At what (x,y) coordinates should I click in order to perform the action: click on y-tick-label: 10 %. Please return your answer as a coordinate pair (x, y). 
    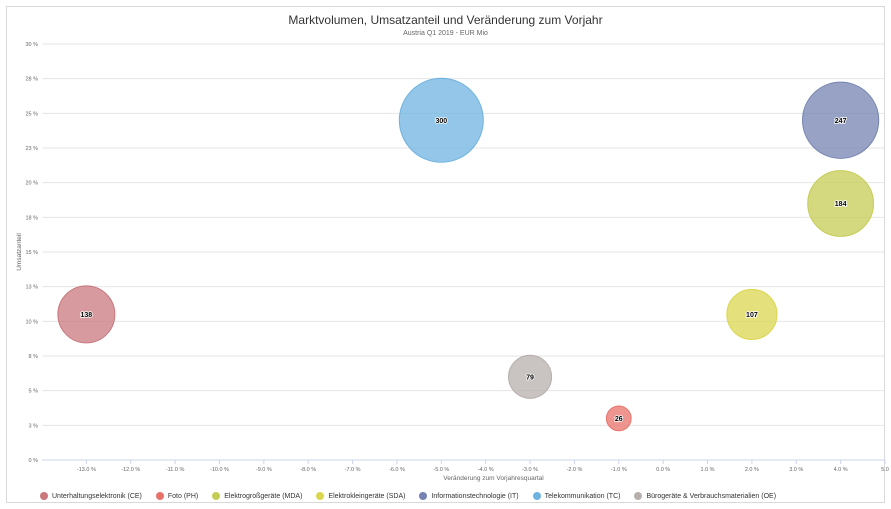
    Looking at the image, I should click on (31, 322).